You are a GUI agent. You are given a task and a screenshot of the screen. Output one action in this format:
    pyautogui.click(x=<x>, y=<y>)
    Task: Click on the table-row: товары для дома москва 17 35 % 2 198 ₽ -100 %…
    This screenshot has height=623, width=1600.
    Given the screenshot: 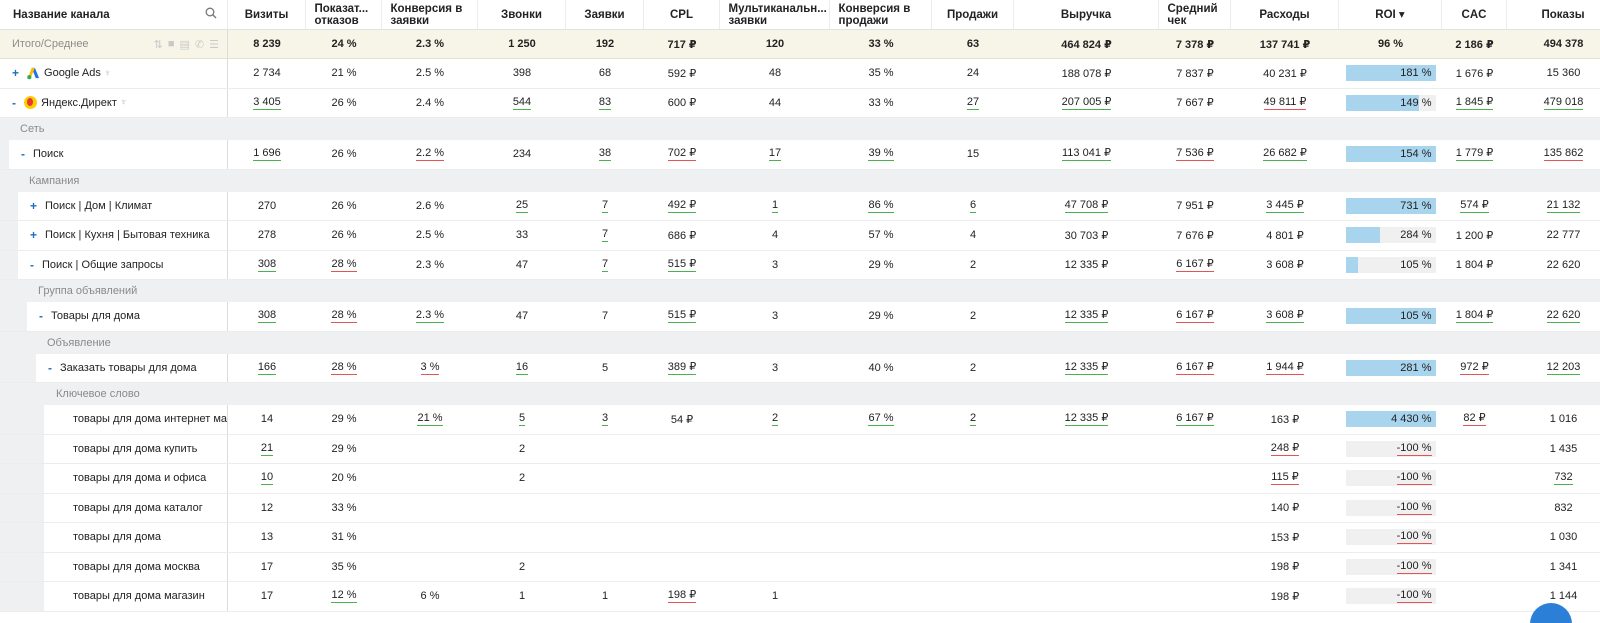 What is the action you would take?
    pyautogui.click(x=800, y=567)
    